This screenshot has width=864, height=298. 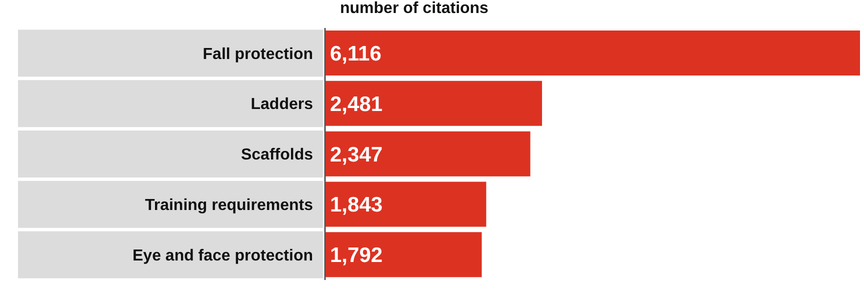 I want to click on y-tick-label: Fall protection, so click(x=257, y=54).